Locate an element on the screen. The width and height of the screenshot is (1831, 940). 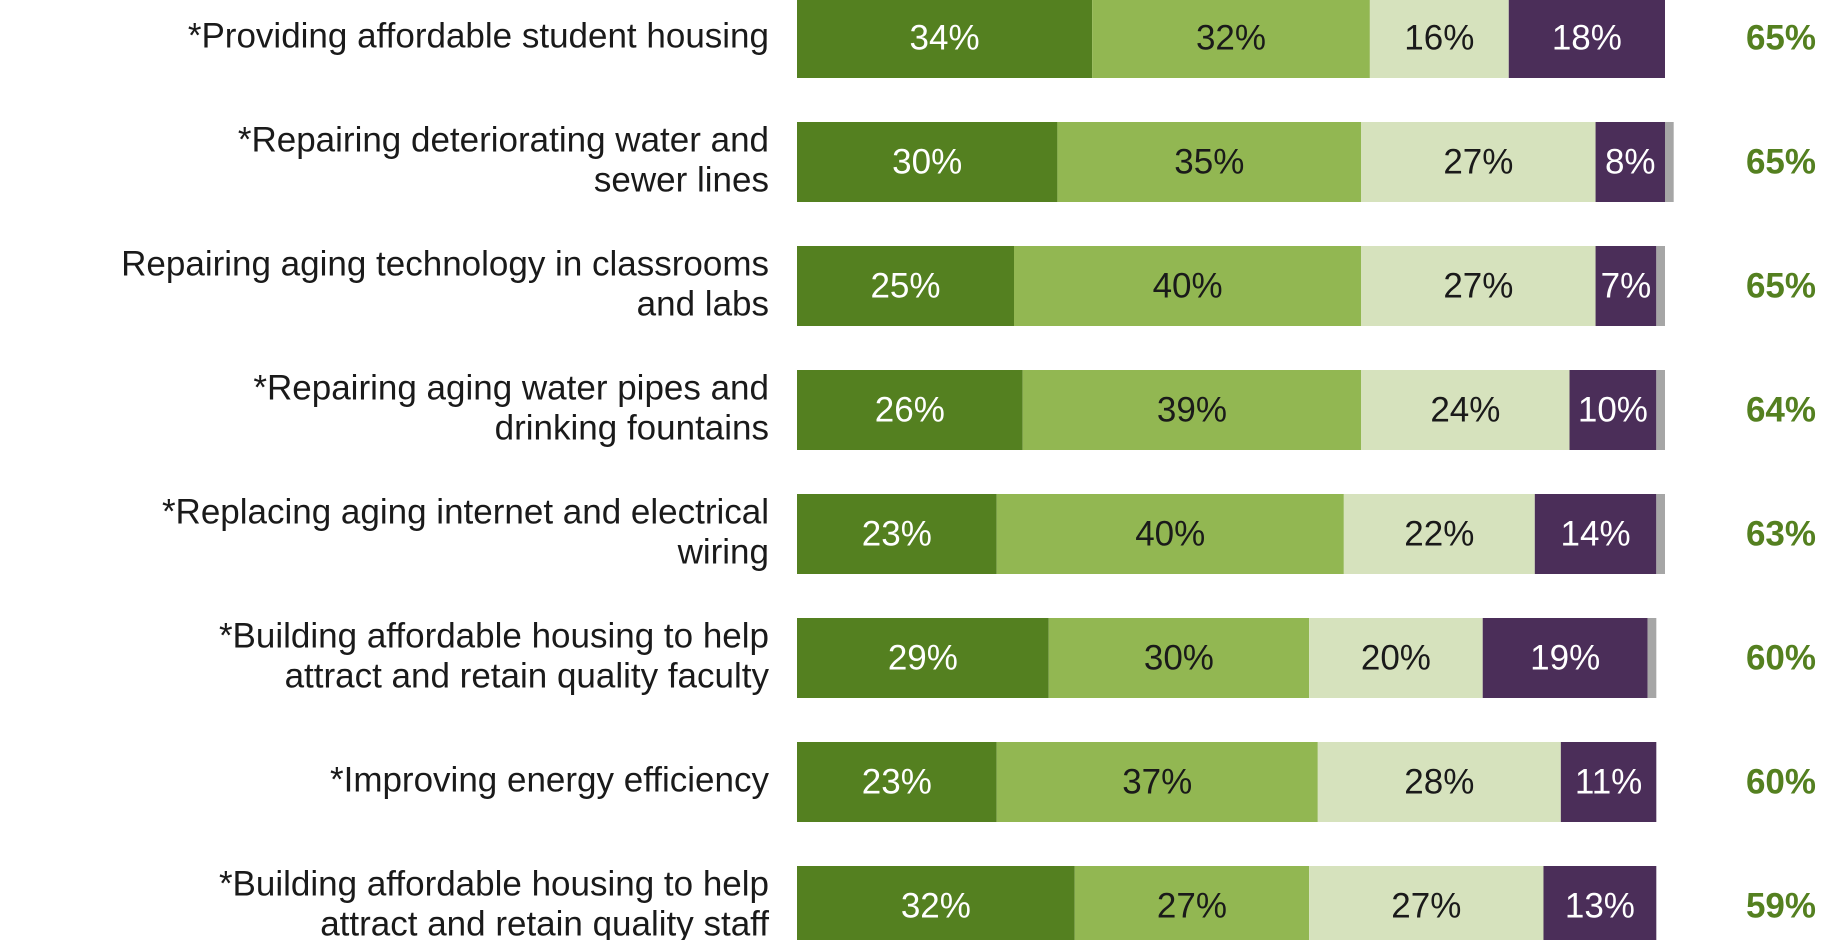
segment-label: 16% is located at coordinates (1439, 37).